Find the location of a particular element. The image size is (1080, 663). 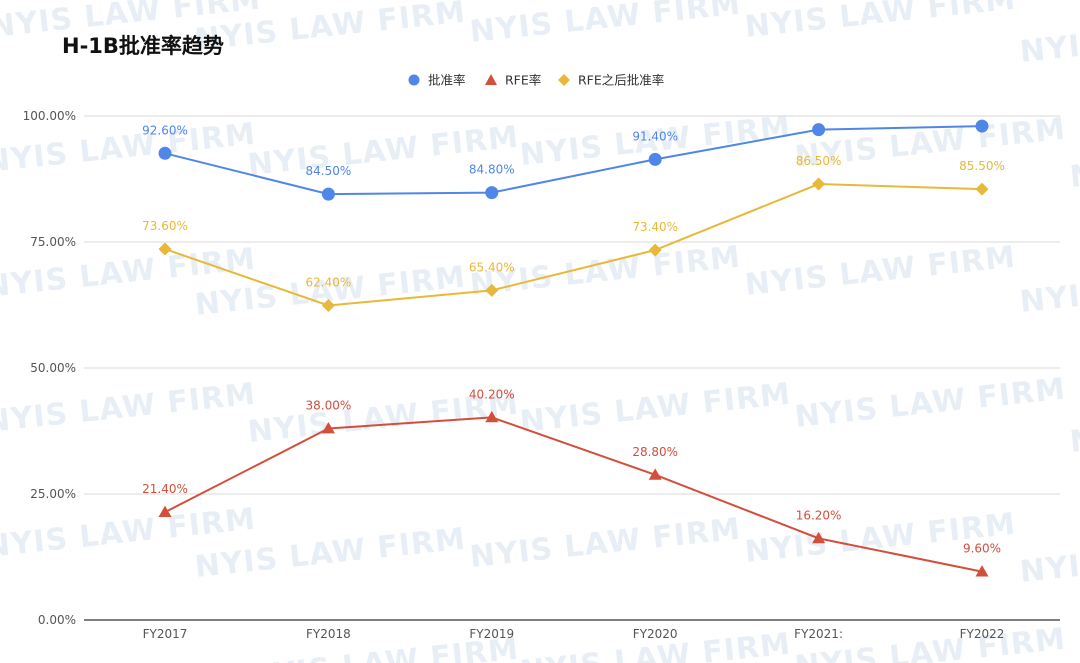

x-tick-label: FY2017 is located at coordinates (165, 634).